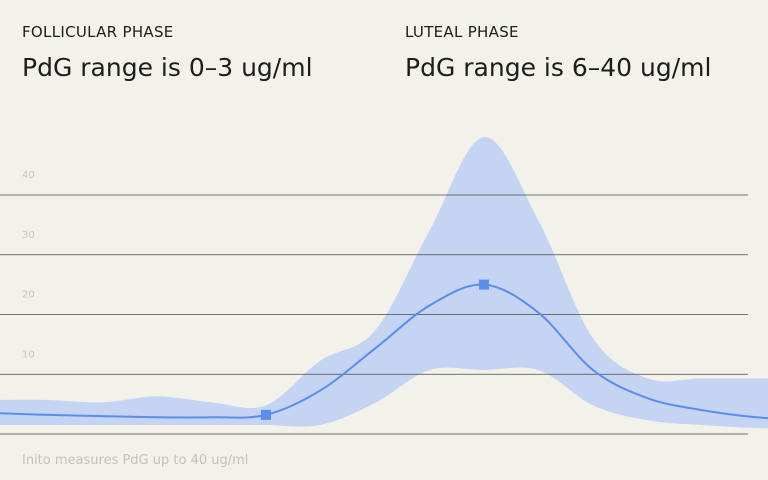 This screenshot has height=480, width=768. Describe the element at coordinates (462, 32) in the screenshot. I see `phase-label: LUTEAL PHASE` at that location.